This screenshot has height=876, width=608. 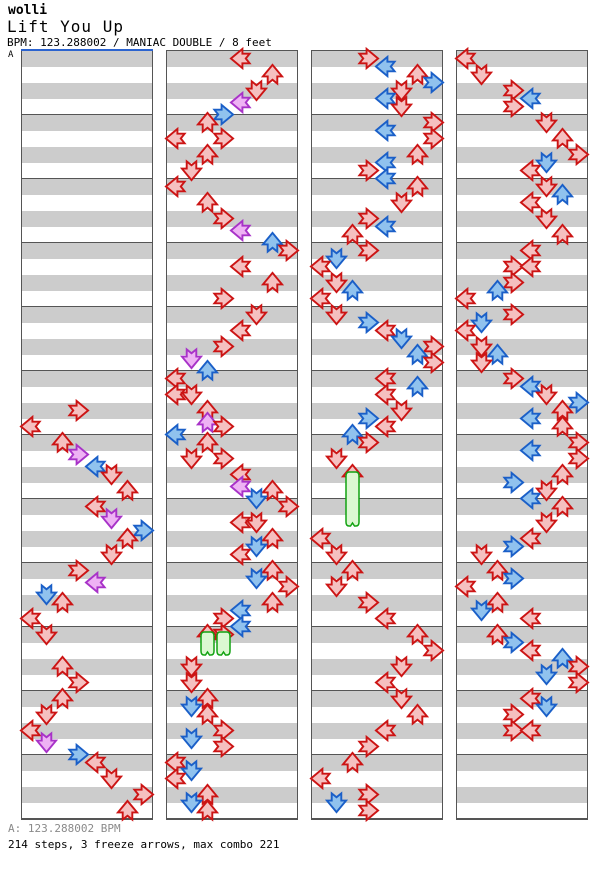 I want to click on bpm-marker-label: A, so click(x=11, y=55).